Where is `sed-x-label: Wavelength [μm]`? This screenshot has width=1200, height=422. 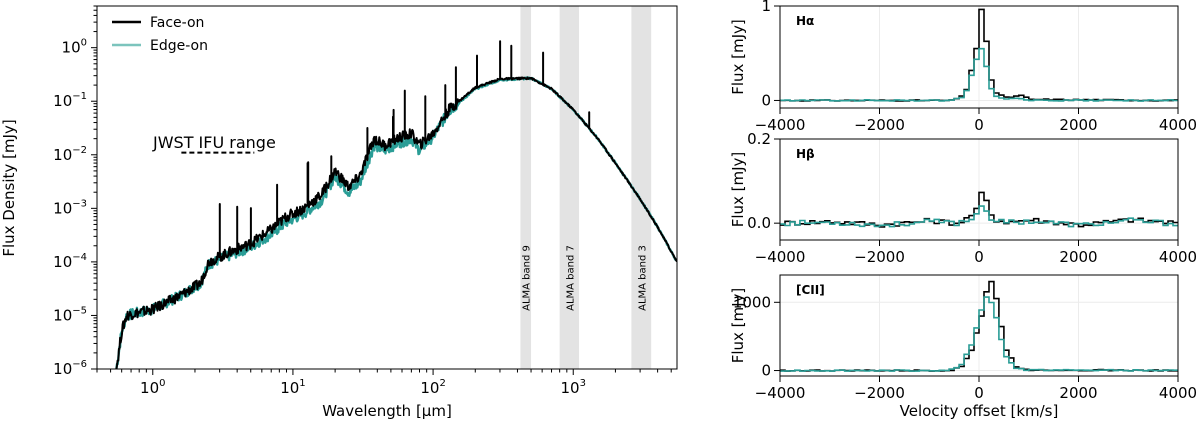
sed-x-label: Wavelength [μm] is located at coordinates (387, 411).